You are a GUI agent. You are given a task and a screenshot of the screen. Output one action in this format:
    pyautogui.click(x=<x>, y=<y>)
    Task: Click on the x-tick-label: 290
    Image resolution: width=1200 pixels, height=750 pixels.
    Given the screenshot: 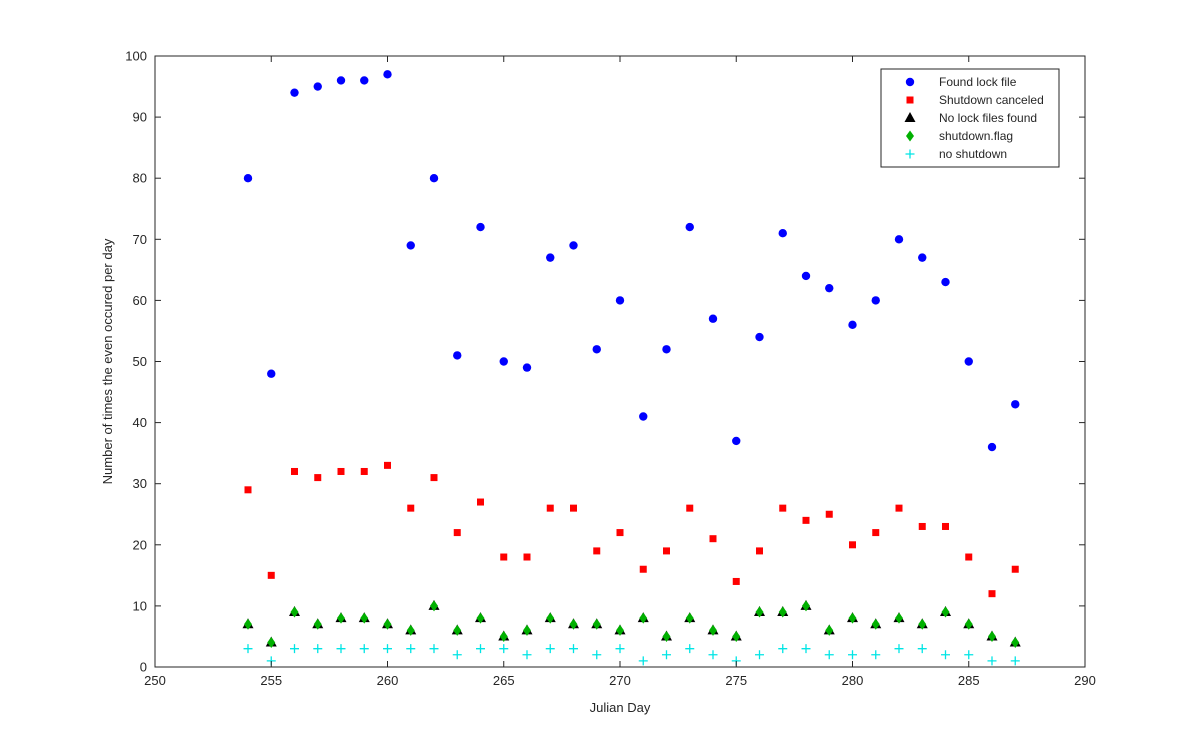 What is the action you would take?
    pyautogui.click(x=1085, y=680)
    